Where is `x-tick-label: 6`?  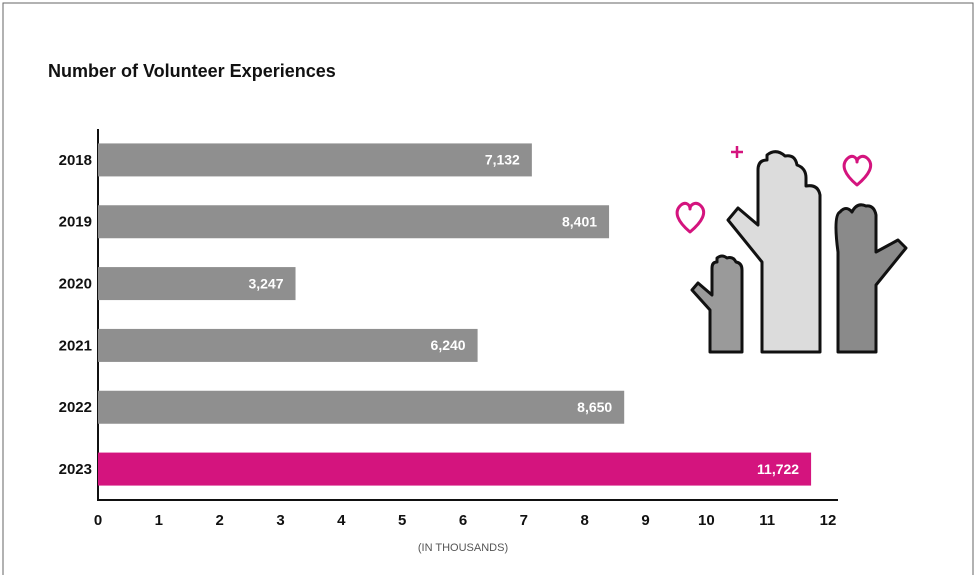
x-tick-label: 6 is located at coordinates (463, 520).